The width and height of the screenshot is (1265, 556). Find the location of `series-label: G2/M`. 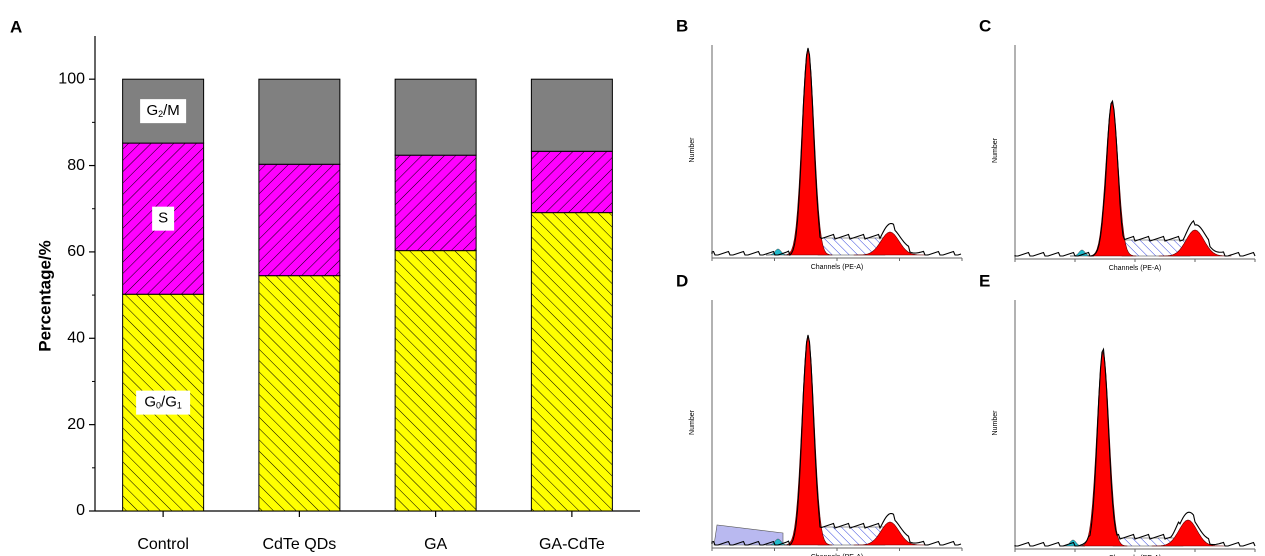

series-label: G2/M is located at coordinates (162, 110).